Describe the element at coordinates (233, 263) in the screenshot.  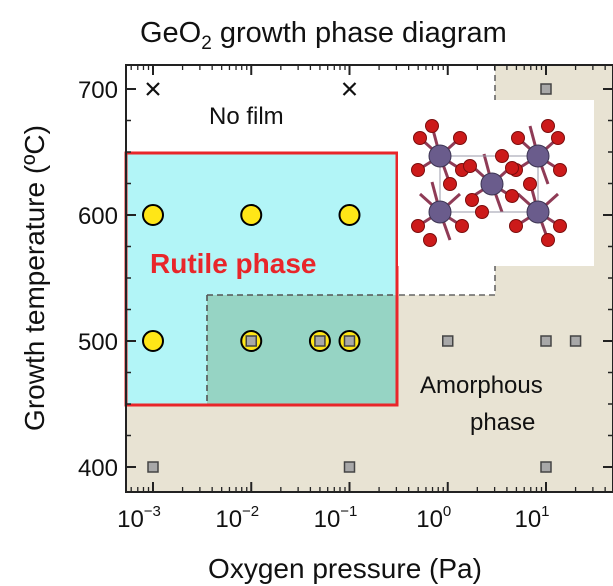
I see `rutile-phase-label: Rutile phase` at that location.